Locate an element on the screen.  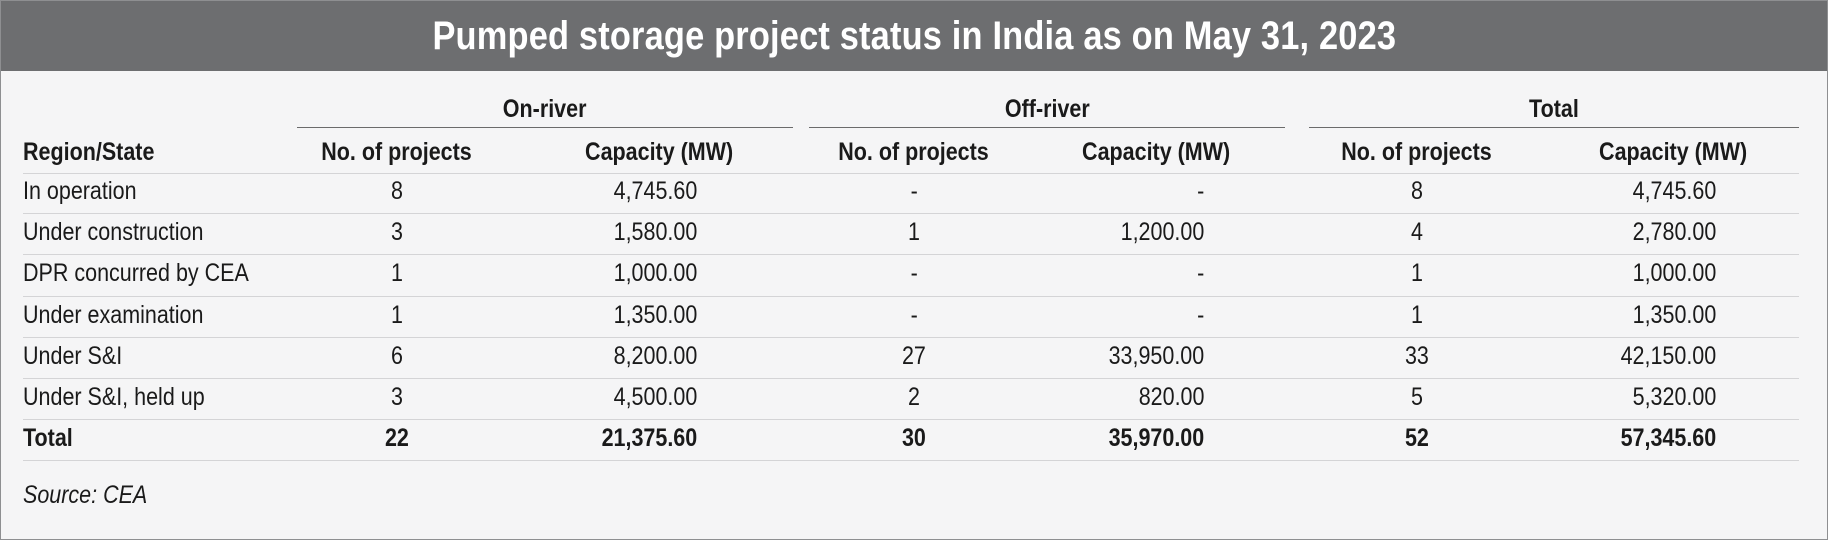
table-cell: 1,580.00 is located at coordinates (655, 232).